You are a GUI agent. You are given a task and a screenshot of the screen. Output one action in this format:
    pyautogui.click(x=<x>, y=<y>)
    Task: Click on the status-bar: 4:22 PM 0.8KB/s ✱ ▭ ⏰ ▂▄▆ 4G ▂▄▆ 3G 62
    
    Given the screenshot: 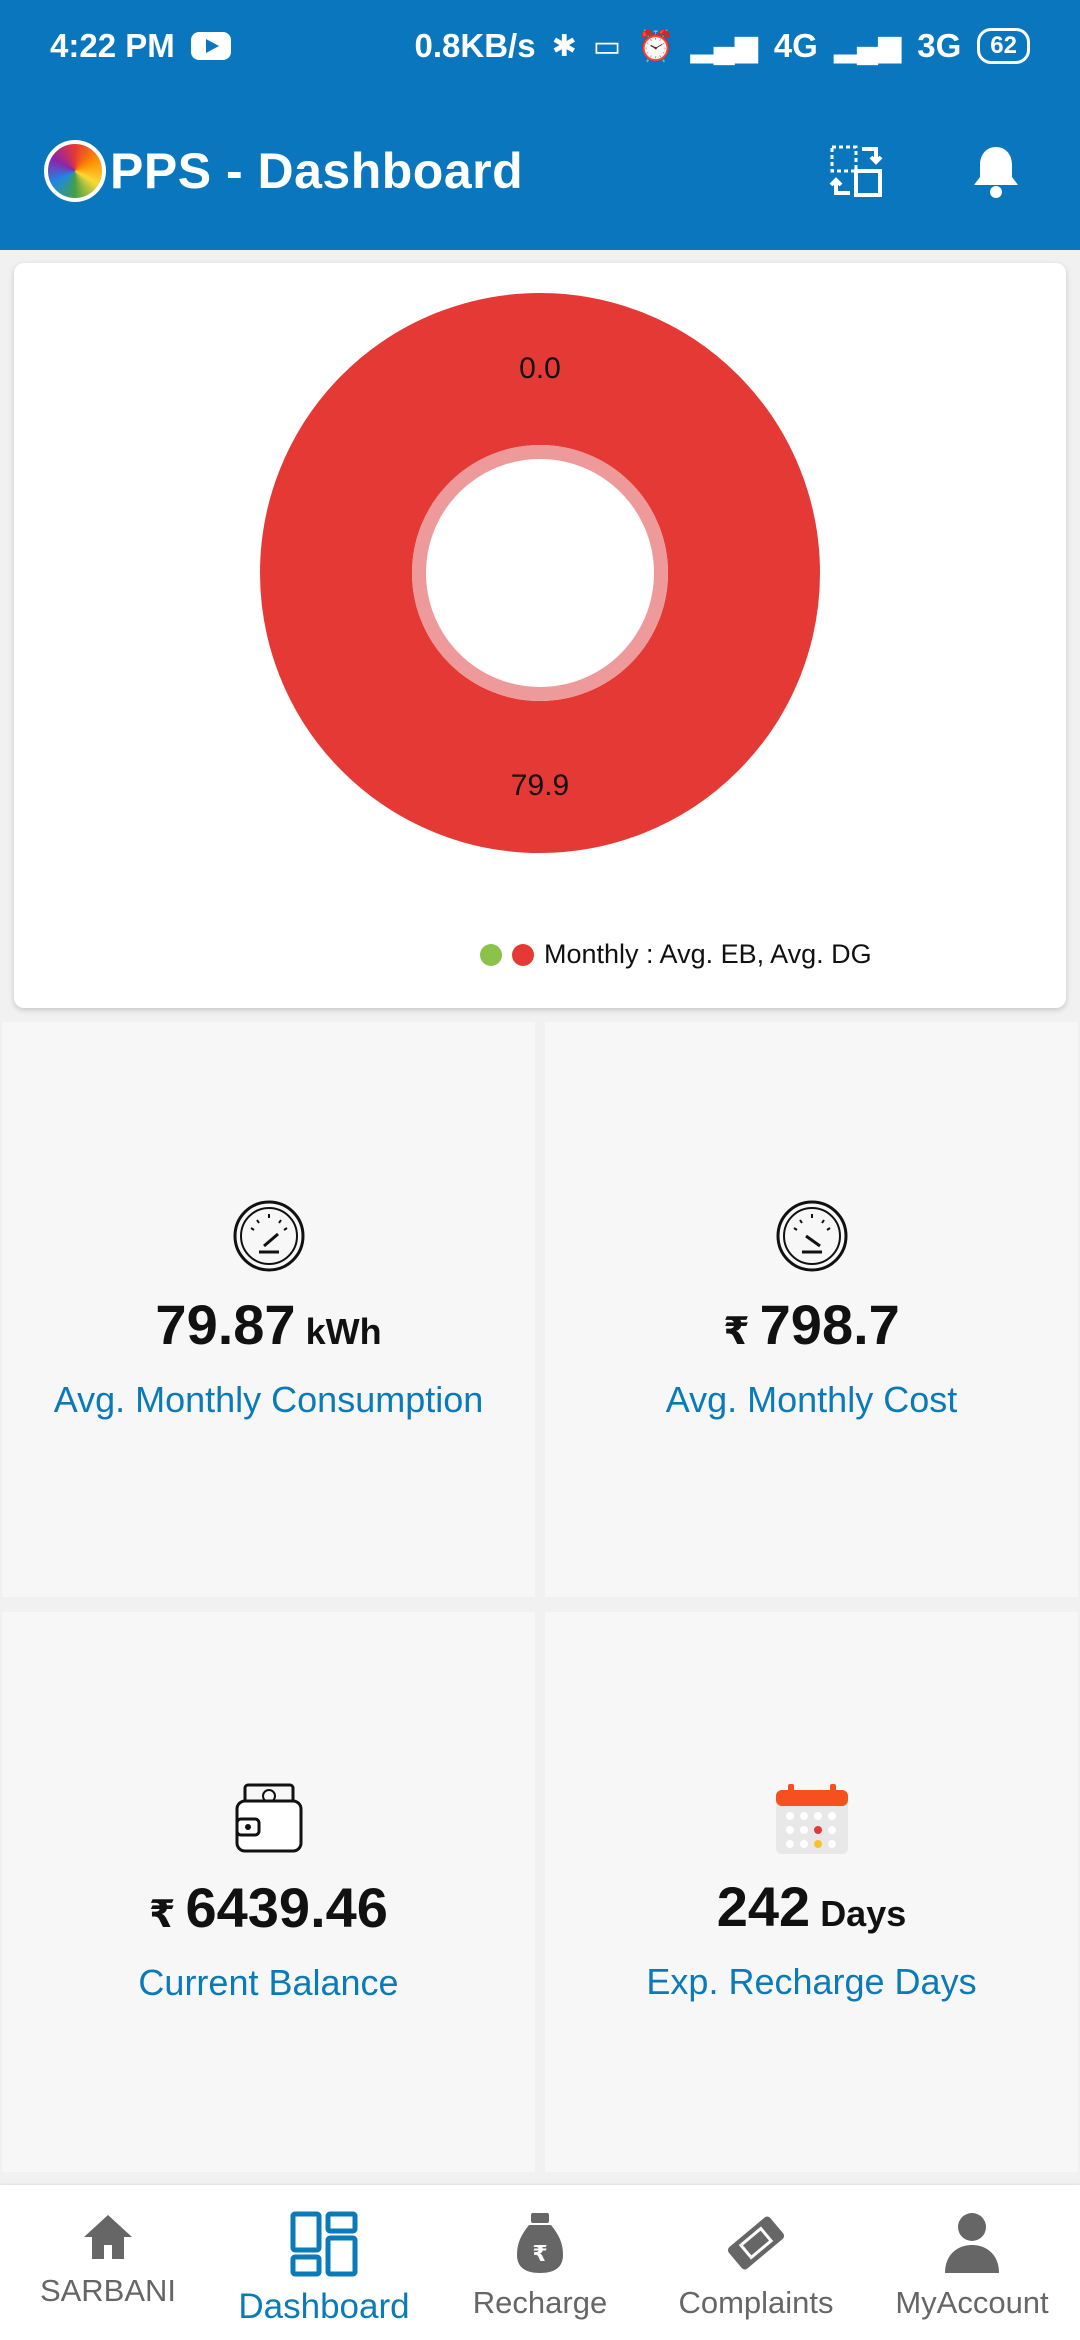 What is the action you would take?
    pyautogui.click(x=540, y=46)
    